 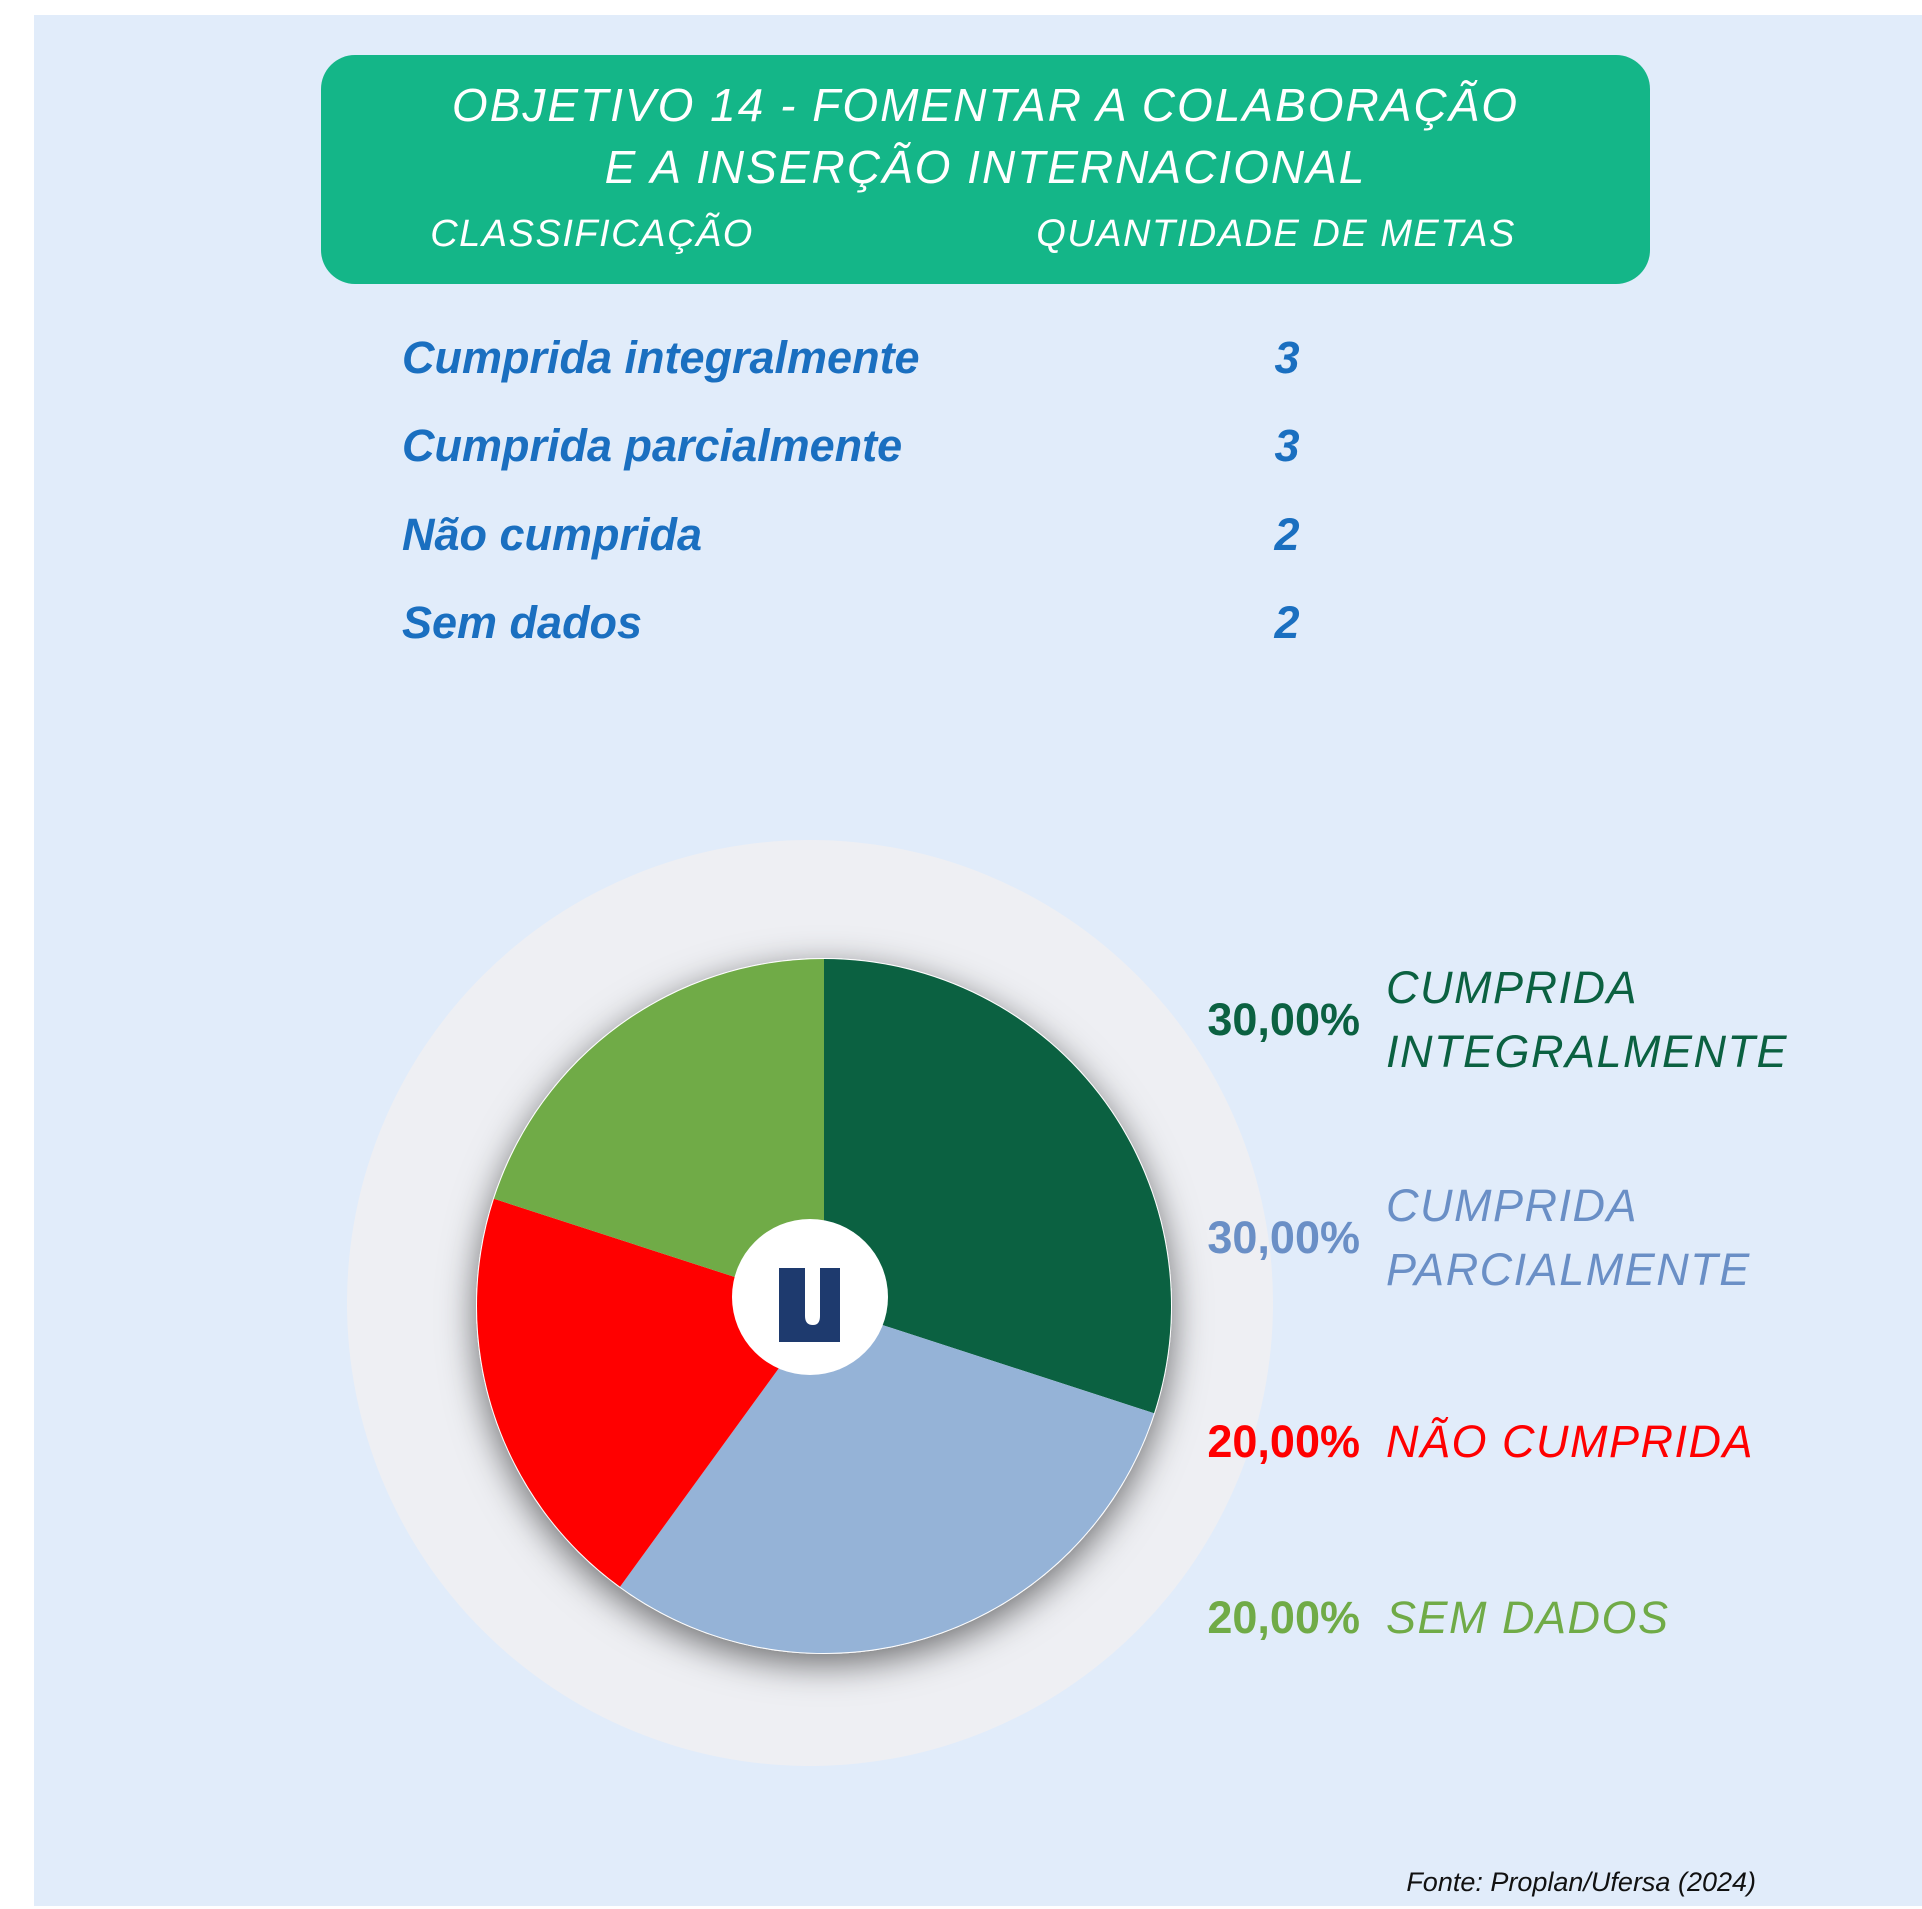 I want to click on legend-label: SEM DADOS, so click(x=1528, y=1617).